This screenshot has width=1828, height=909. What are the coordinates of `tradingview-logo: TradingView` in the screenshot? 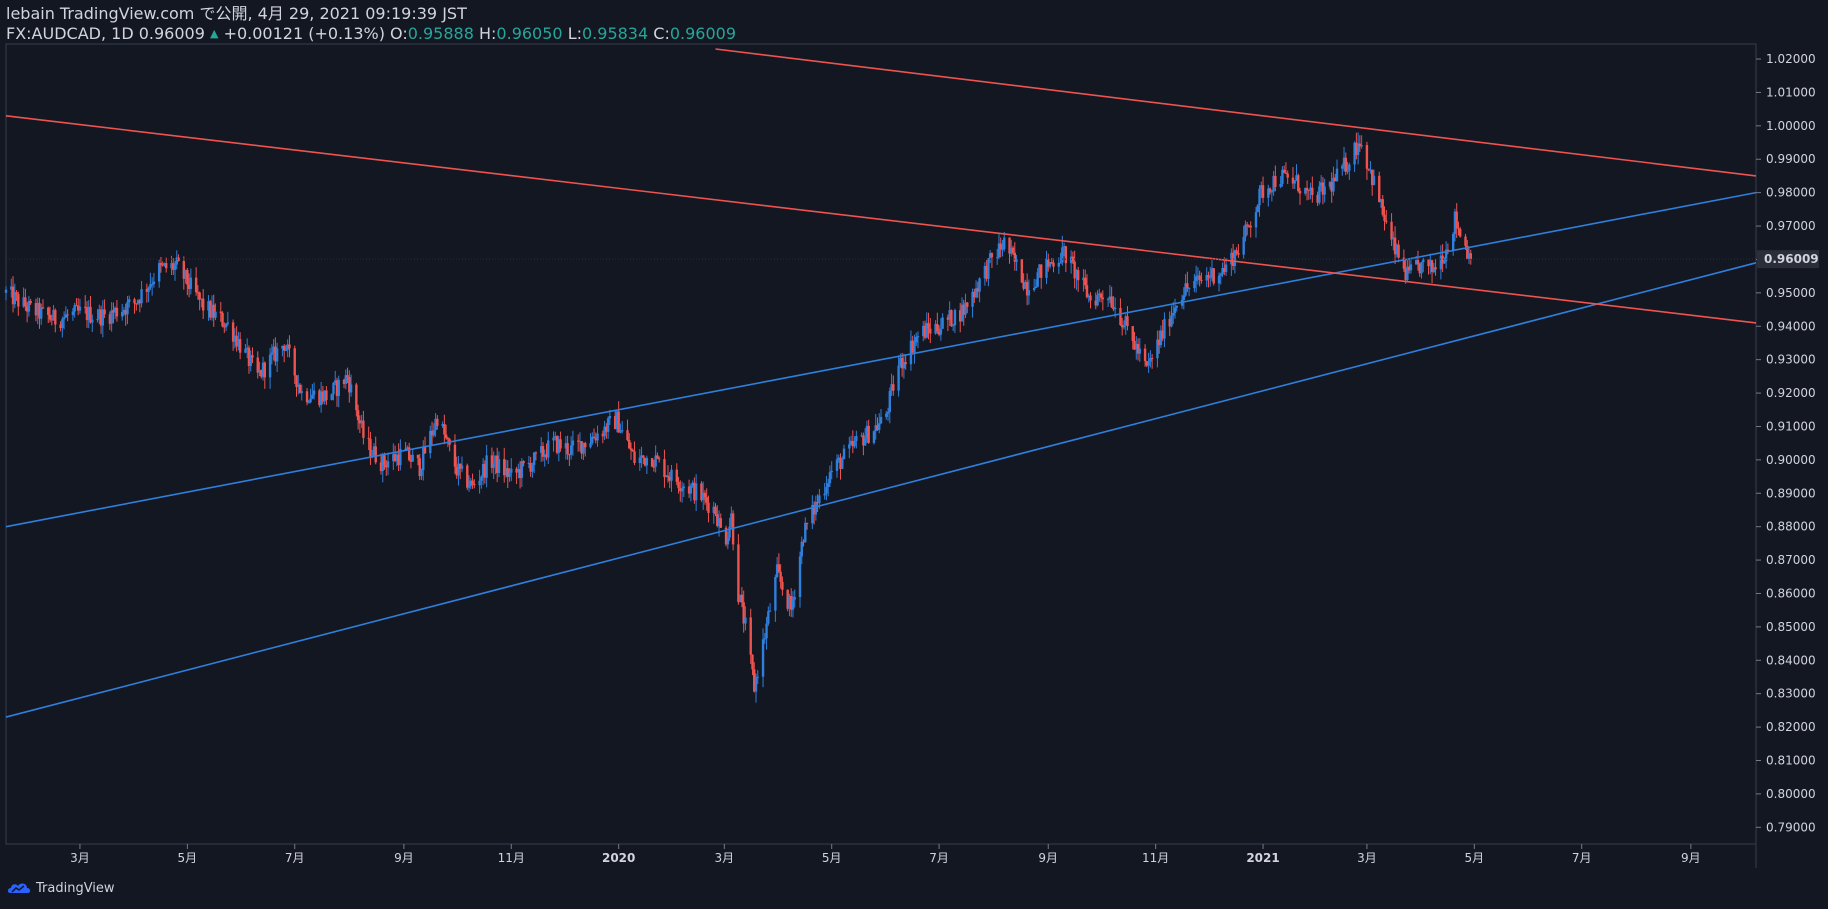 It's located at (60, 888).